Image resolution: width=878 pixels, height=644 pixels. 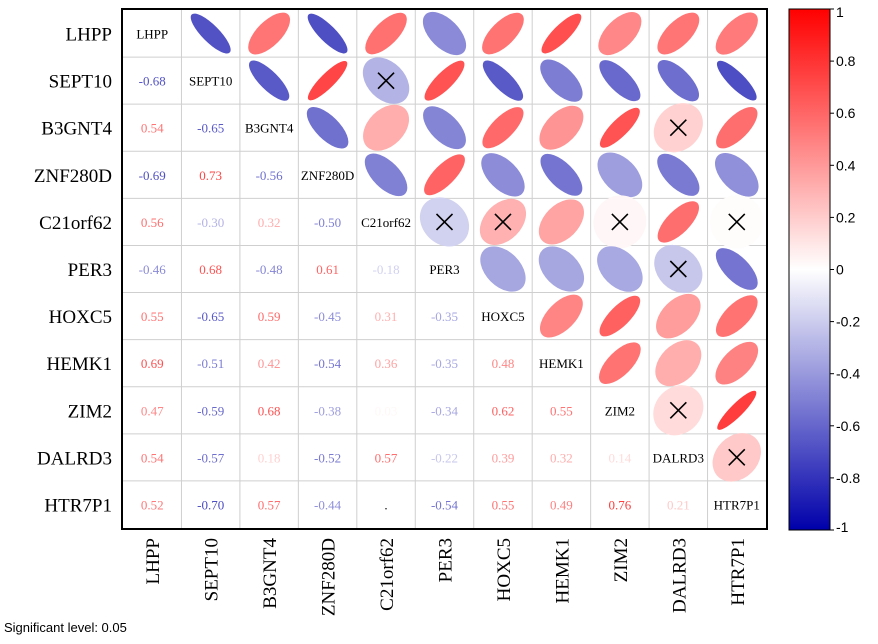 What do you see at coordinates (327, 410) in the screenshot?
I see `coefficient-label: -0.38` at bounding box center [327, 410].